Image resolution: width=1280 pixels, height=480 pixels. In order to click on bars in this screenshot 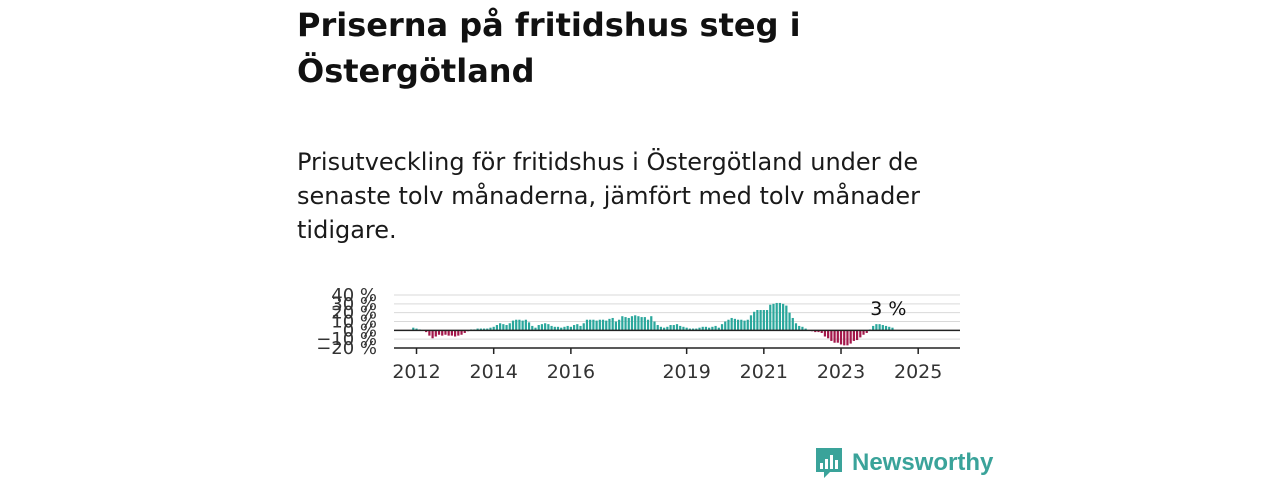, I will do `click(653, 324)`.